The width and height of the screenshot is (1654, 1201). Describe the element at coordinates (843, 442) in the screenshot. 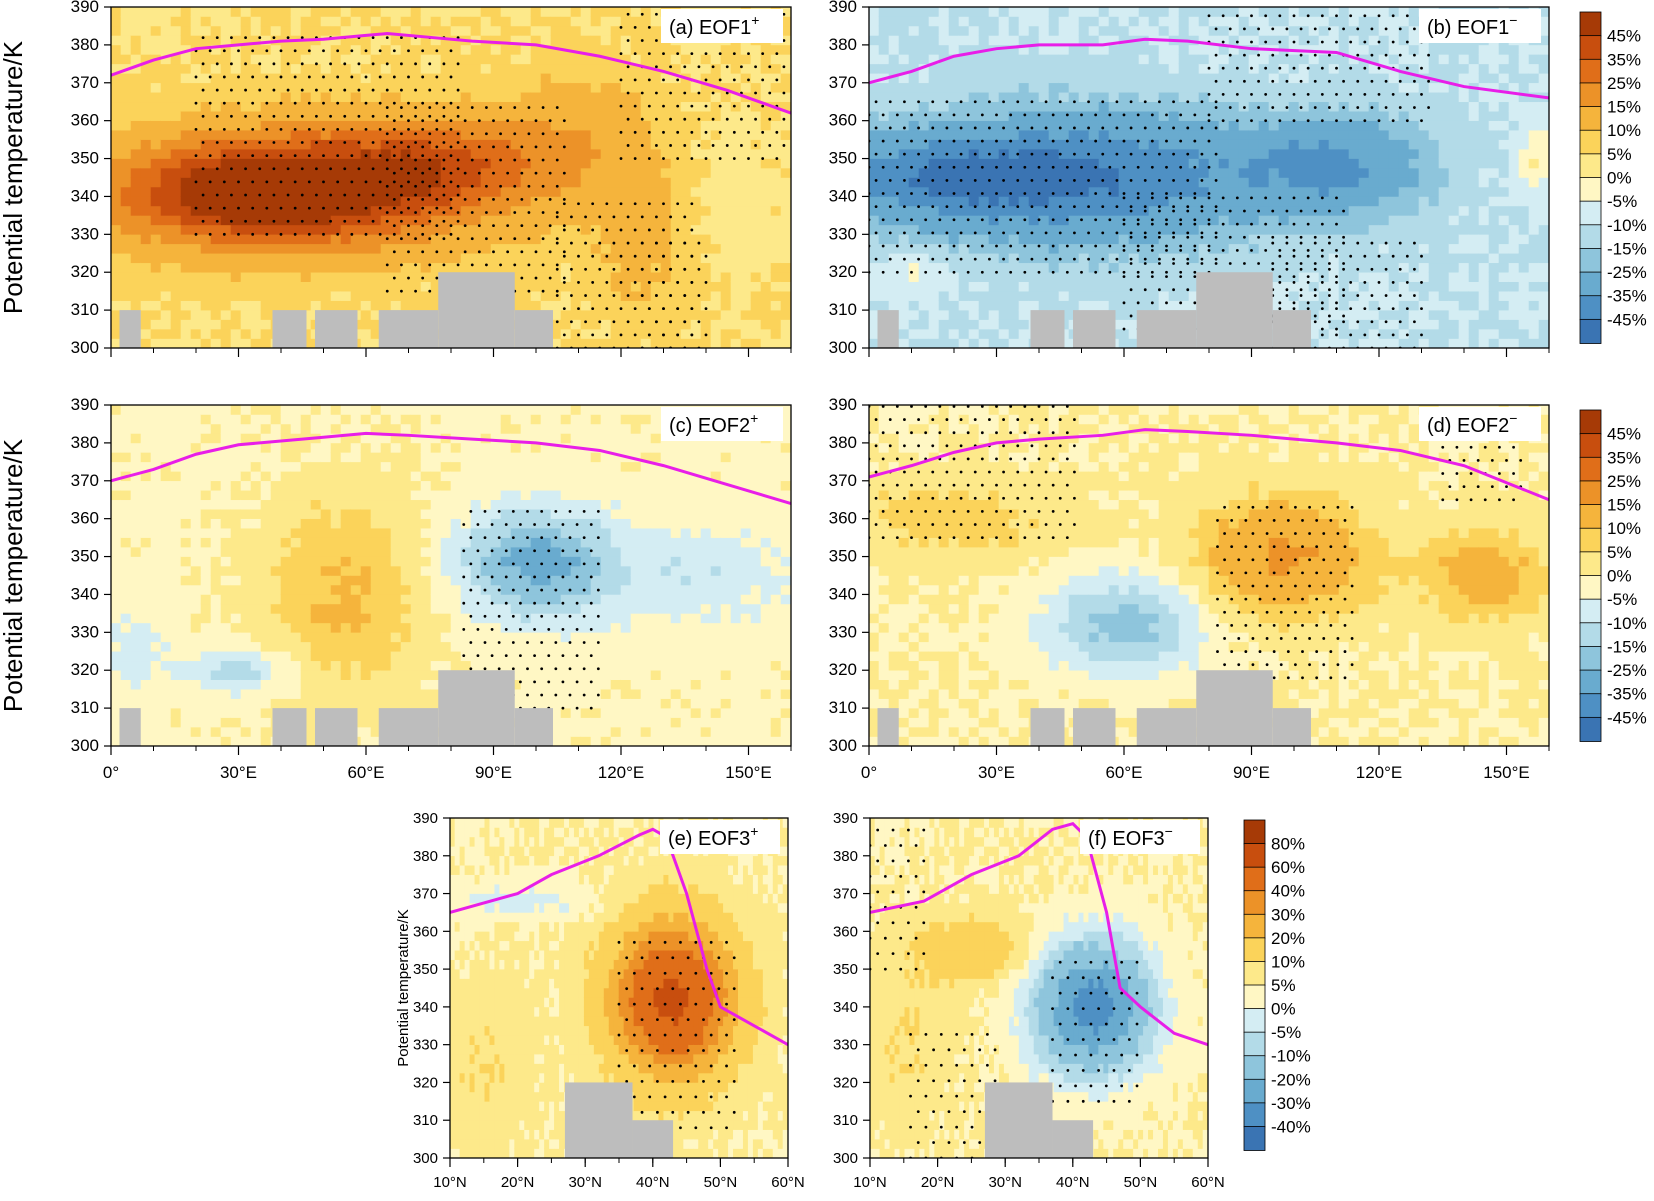

I see `y-tick-label: 380` at that location.